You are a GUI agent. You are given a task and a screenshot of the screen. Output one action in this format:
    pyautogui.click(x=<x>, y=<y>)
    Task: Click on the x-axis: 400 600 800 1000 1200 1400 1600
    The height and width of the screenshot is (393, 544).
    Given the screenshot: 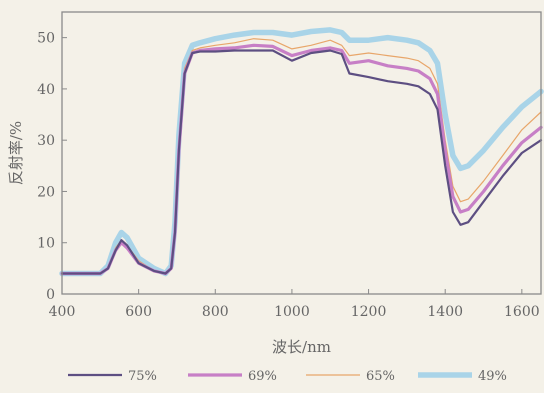 What is the action you would take?
    pyautogui.click(x=294, y=304)
    